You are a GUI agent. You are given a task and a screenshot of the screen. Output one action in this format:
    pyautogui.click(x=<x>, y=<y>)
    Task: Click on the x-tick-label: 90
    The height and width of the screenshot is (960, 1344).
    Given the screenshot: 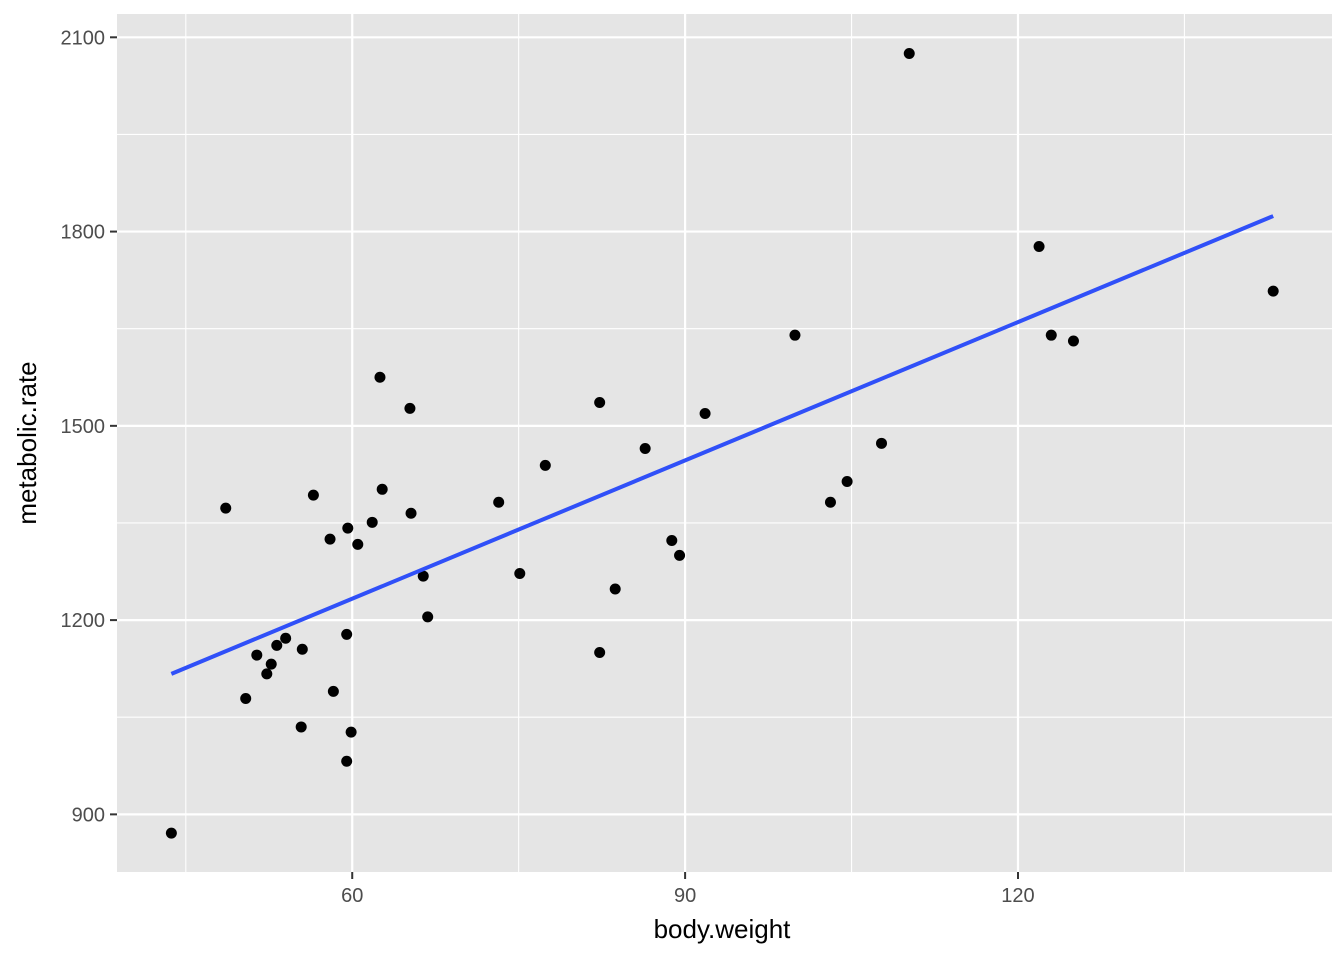 What is the action you would take?
    pyautogui.click(x=685, y=896)
    